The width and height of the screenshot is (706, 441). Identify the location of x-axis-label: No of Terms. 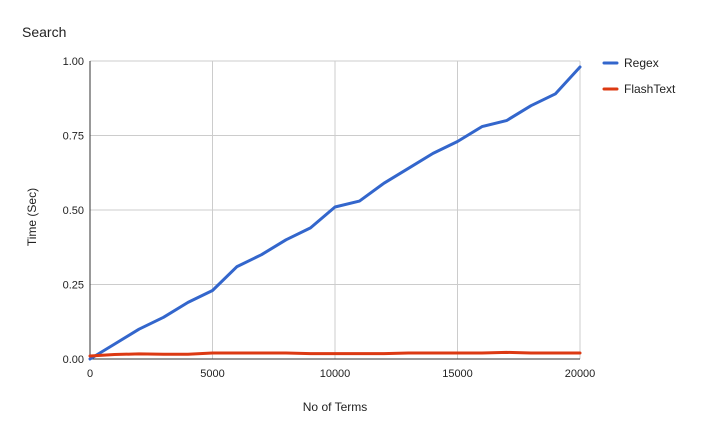
(335, 407).